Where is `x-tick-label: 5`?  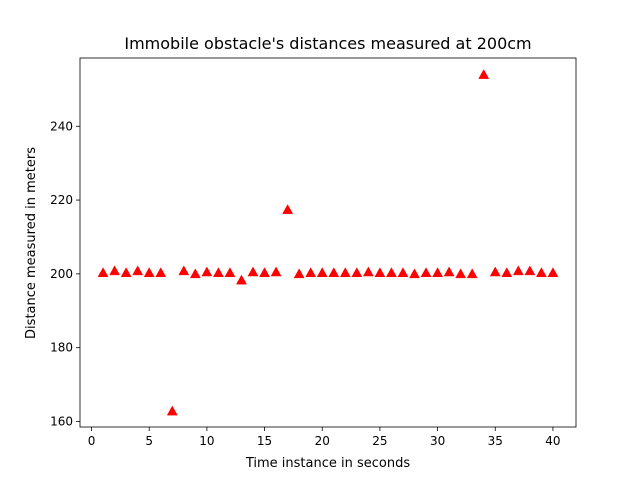 x-tick-label: 5 is located at coordinates (149, 441).